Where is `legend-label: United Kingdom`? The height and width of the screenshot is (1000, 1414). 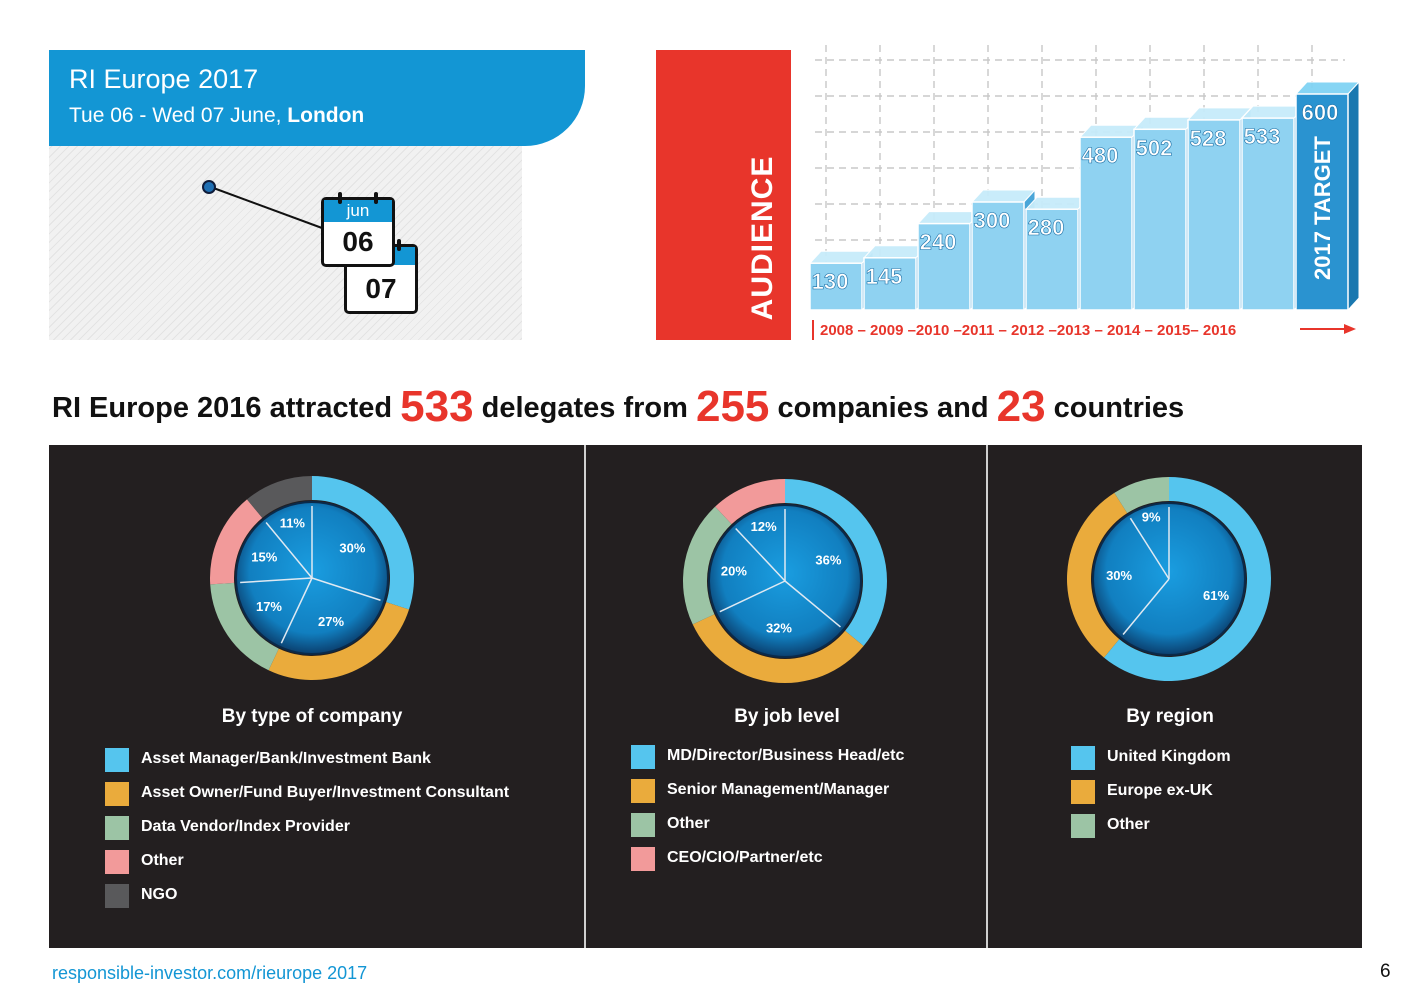 legend-label: United Kingdom is located at coordinates (1169, 756).